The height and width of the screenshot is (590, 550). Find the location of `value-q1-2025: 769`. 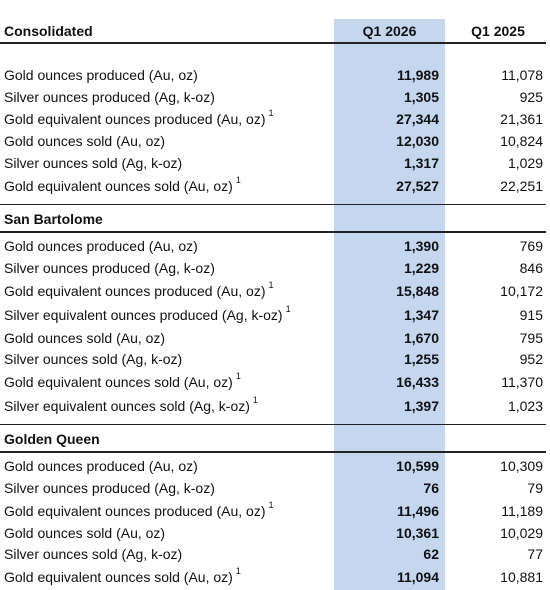

value-q1-2025: 769 is located at coordinates (531, 246).